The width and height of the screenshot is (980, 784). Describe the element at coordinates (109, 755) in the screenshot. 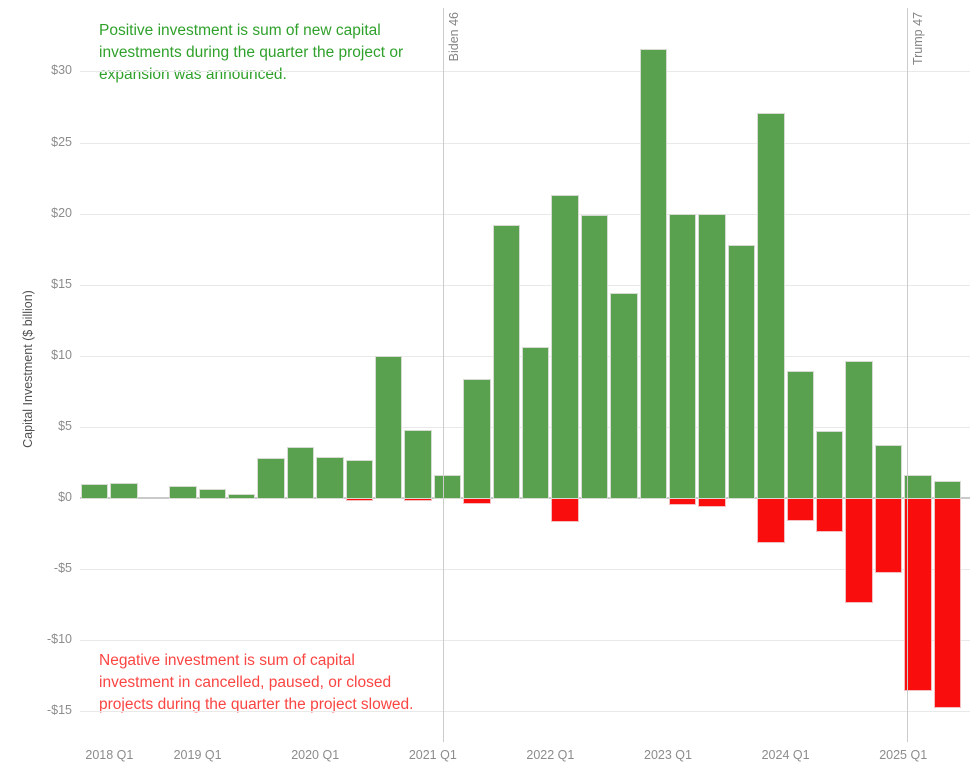

I see `x-tick-label: 2018 Q1` at that location.